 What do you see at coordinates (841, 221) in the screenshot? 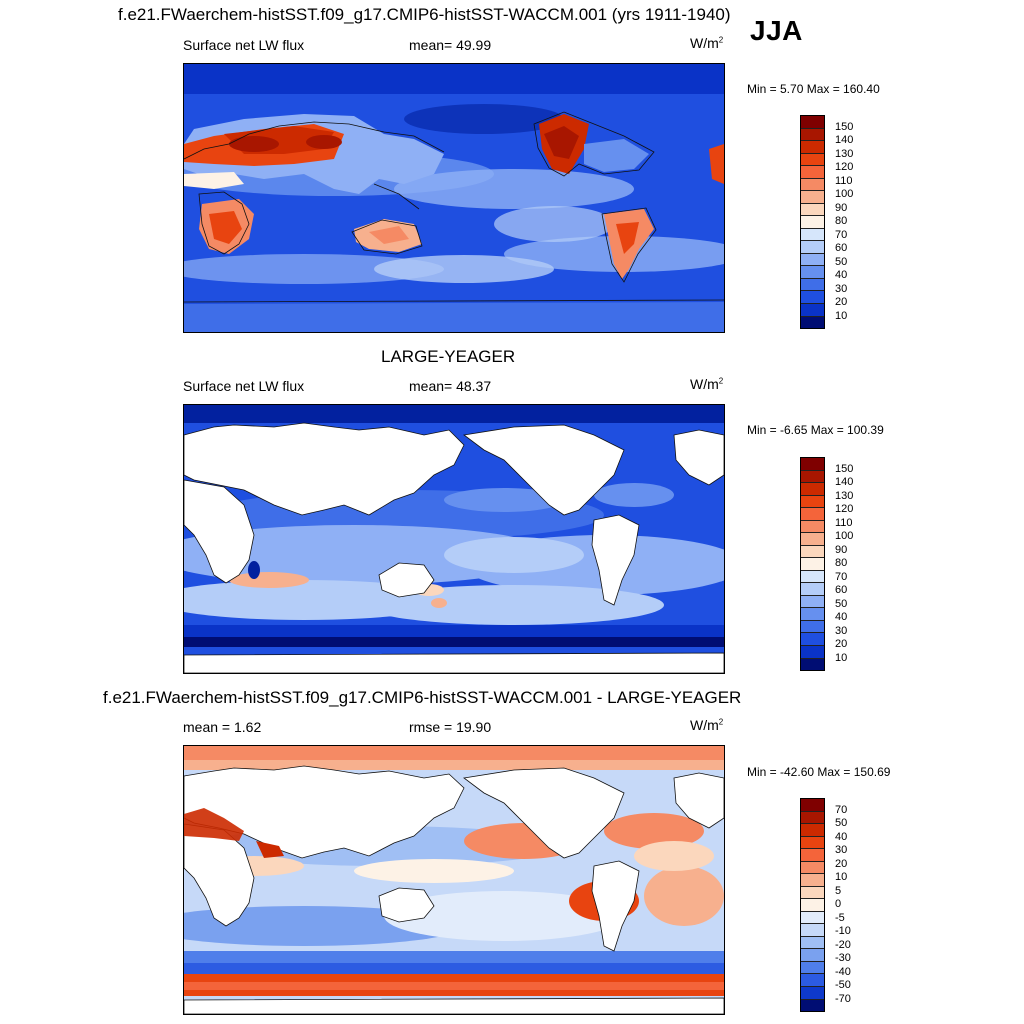
I see `panel1-colorbar-label: 80` at bounding box center [841, 221].